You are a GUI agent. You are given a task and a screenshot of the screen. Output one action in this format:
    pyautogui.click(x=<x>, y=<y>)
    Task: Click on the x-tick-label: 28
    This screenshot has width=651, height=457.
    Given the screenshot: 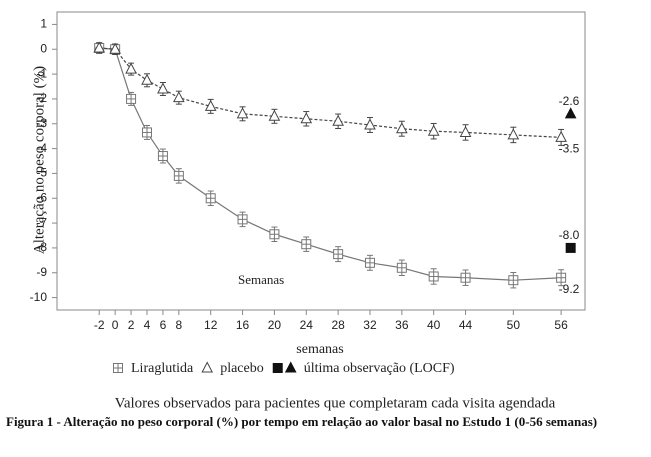 What is the action you would take?
    pyautogui.click(x=338, y=325)
    